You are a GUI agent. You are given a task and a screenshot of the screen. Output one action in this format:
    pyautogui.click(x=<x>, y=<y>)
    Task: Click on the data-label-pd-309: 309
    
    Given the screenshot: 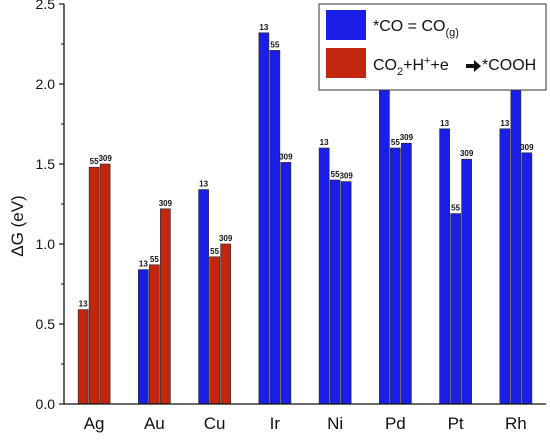 What is the action you would take?
    pyautogui.click(x=407, y=137)
    